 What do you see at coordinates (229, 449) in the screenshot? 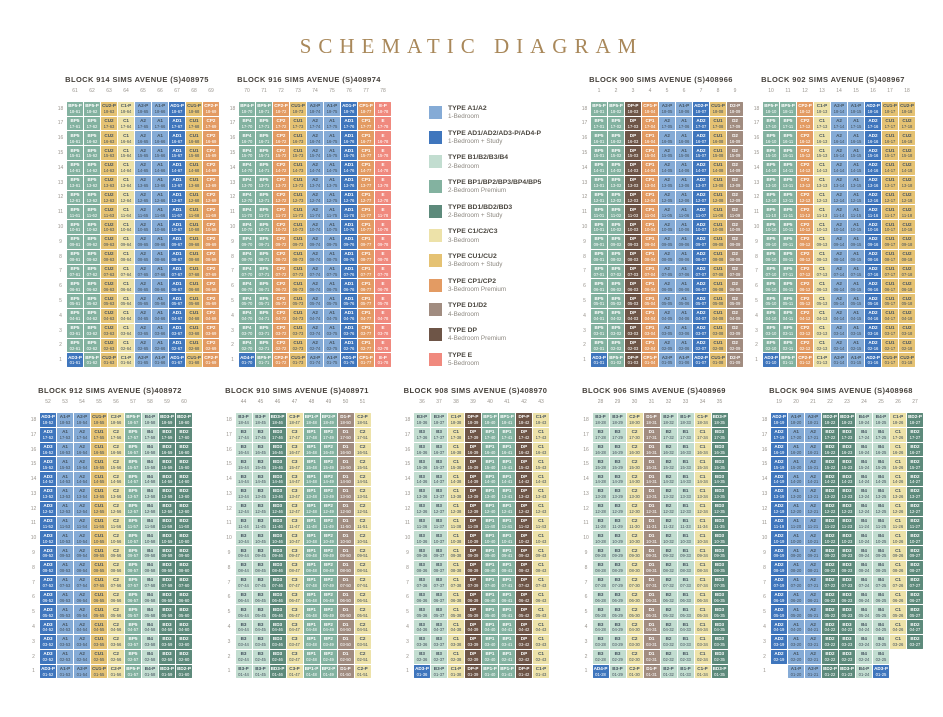
I see `floor-label: 16` at bounding box center [229, 449].